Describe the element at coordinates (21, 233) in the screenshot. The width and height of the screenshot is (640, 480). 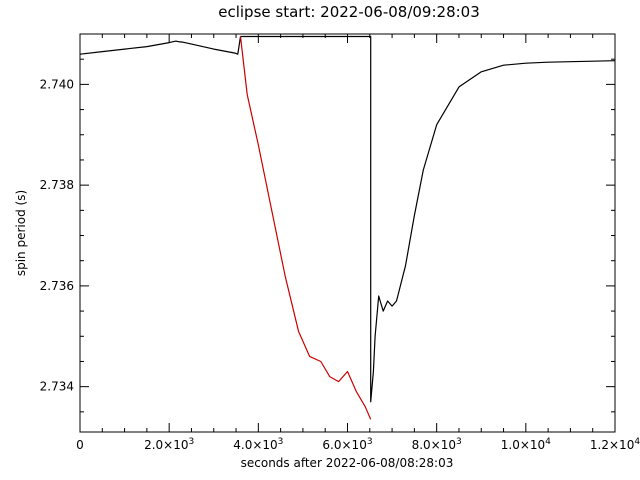
I see `y-axis-label: spin period (s)` at that location.